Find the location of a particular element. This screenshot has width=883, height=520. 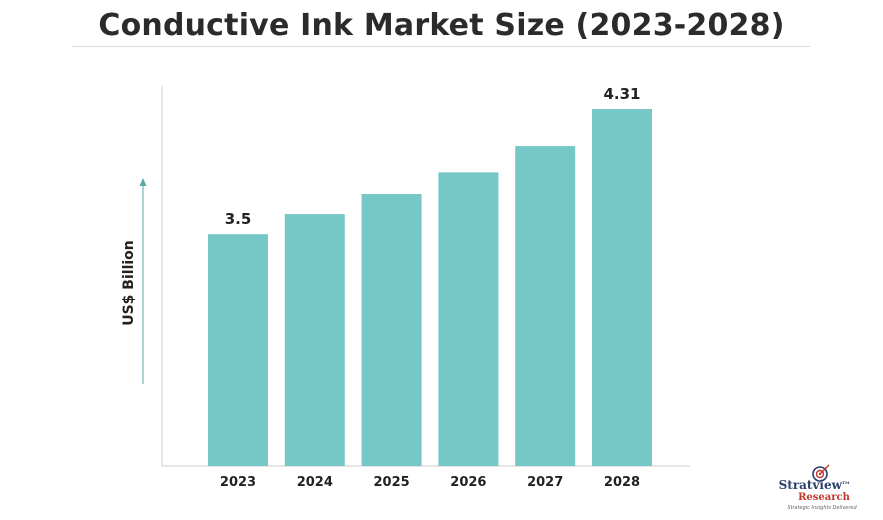

bar-2028 is located at coordinates (622, 287).